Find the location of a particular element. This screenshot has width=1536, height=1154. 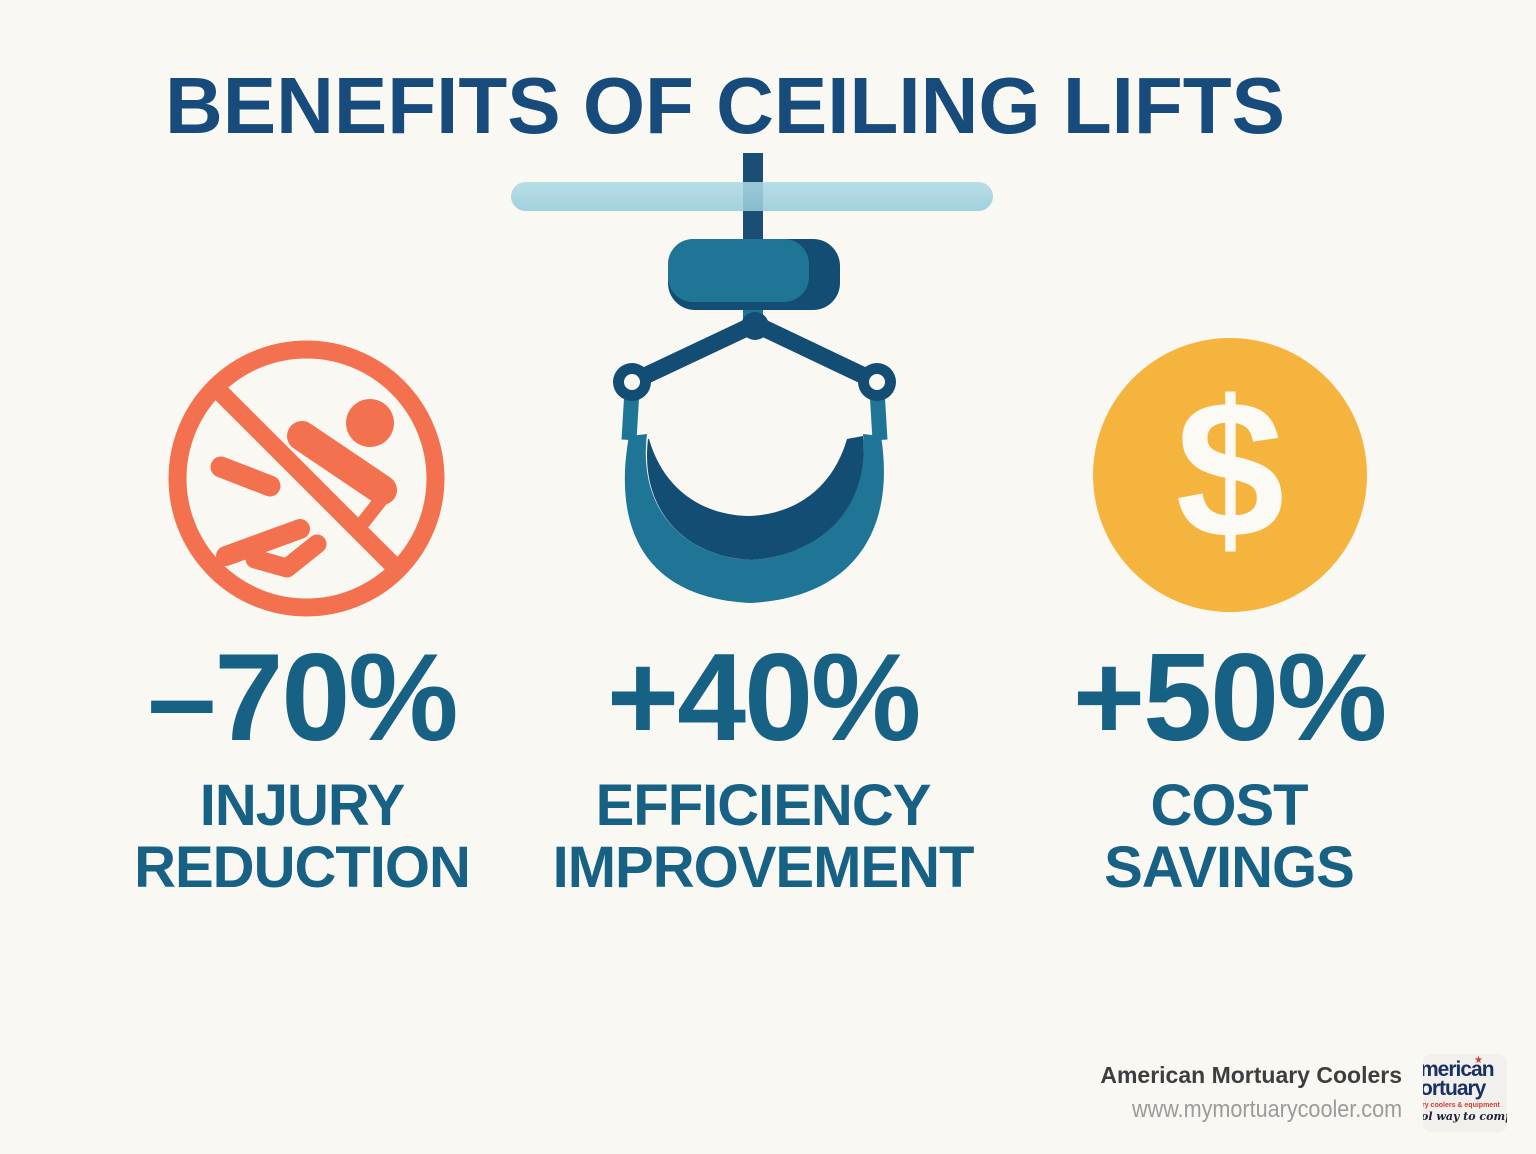

lift-pivot-right-hole is located at coordinates (877, 382).